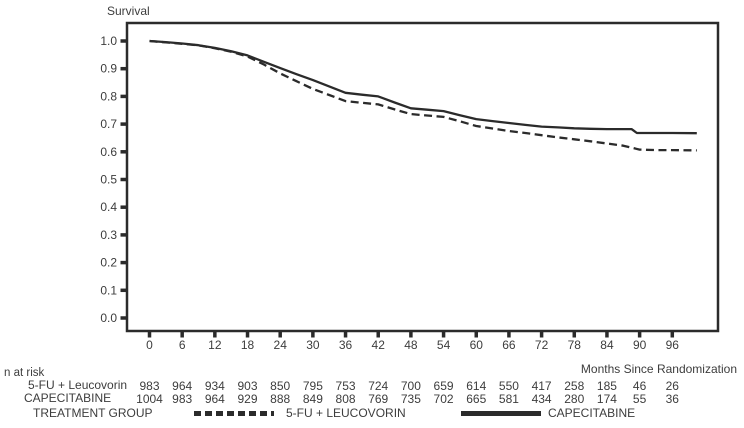 Image resolution: width=744 pixels, height=428 pixels. What do you see at coordinates (108, 318) in the screenshot?
I see `y-axis-tick-label: 0.0` at bounding box center [108, 318].